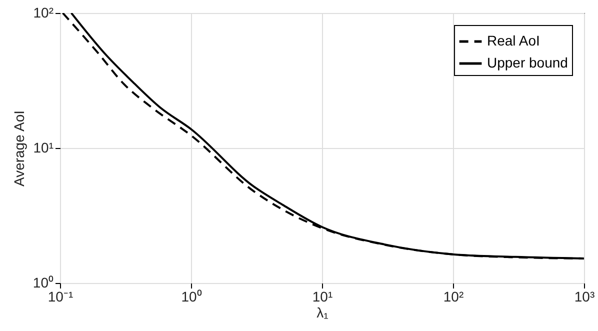 This screenshot has width=598, height=331. What do you see at coordinates (322, 296) in the screenshot?
I see `x-tick-label: 10¹` at bounding box center [322, 296].